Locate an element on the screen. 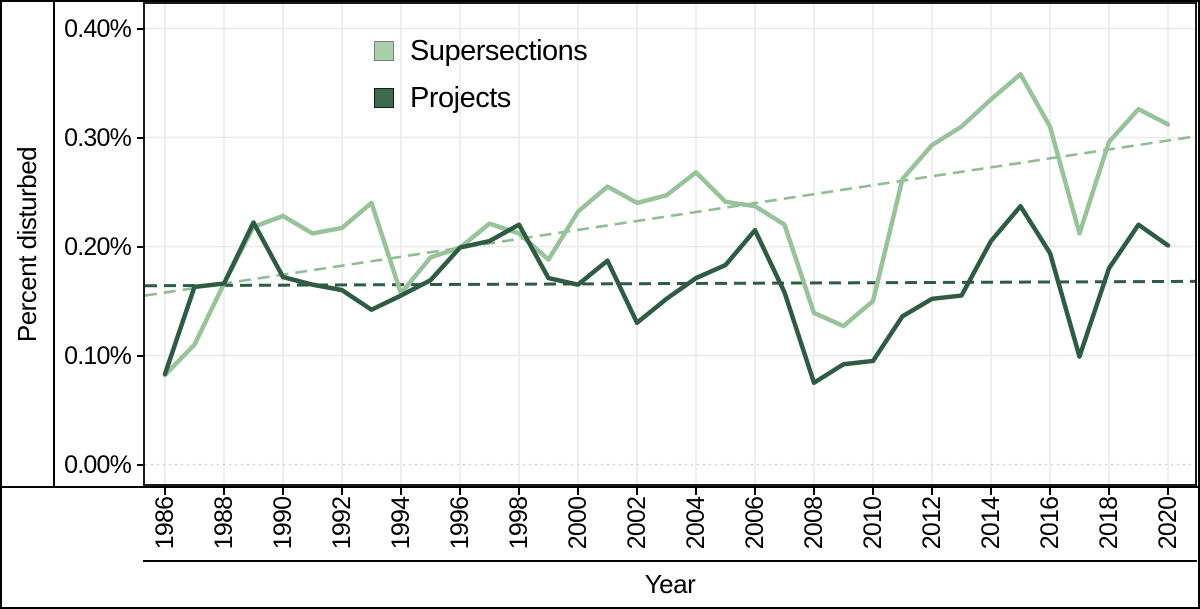 The height and width of the screenshot is (609, 1200). x-axis-title-cell: Year is located at coordinates (670, 584).